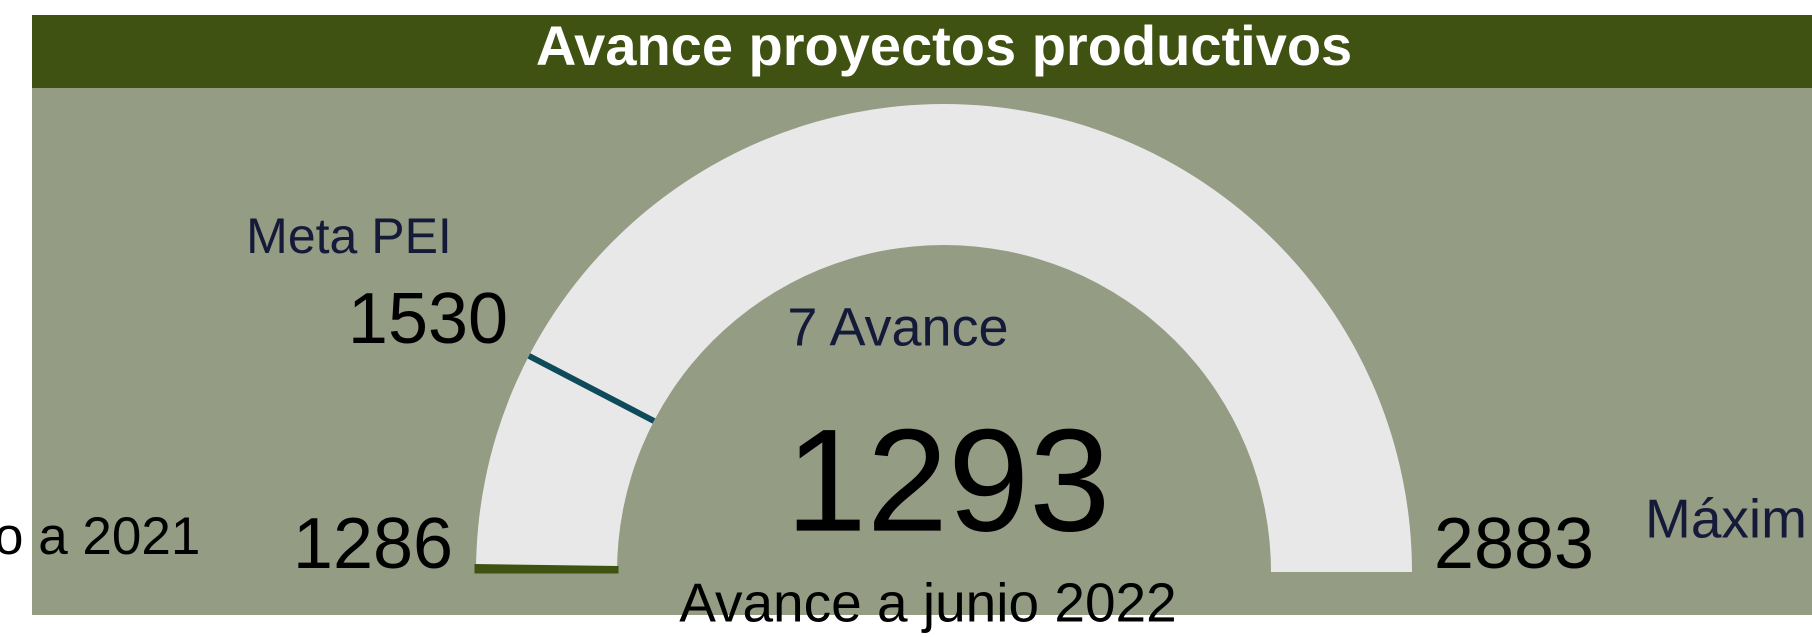 This screenshot has width=1812, height=637. I want to click on gauge-value, so click(546, 569).